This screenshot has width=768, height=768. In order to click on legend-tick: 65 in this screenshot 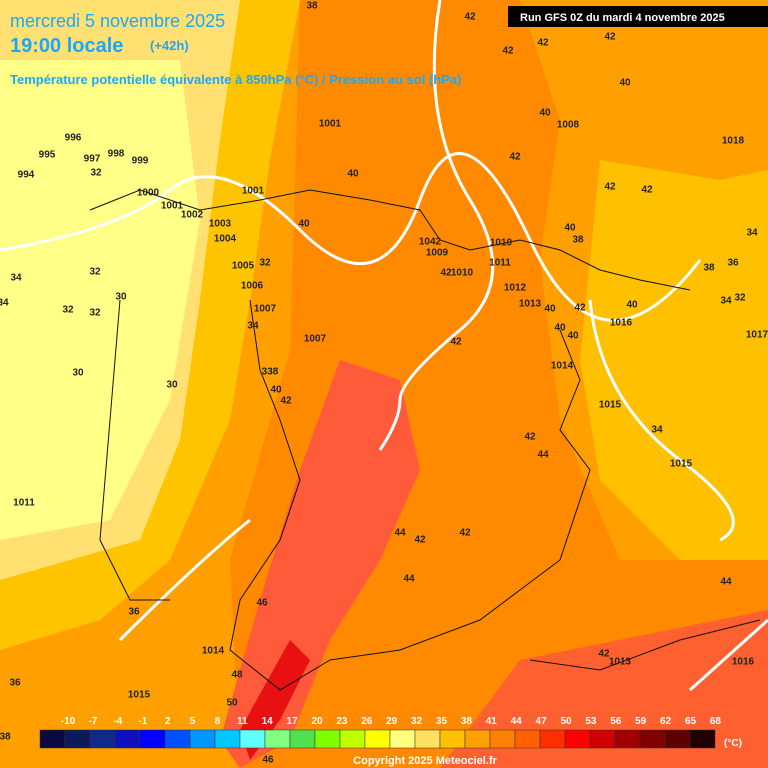, I will do `click(691, 721)`.